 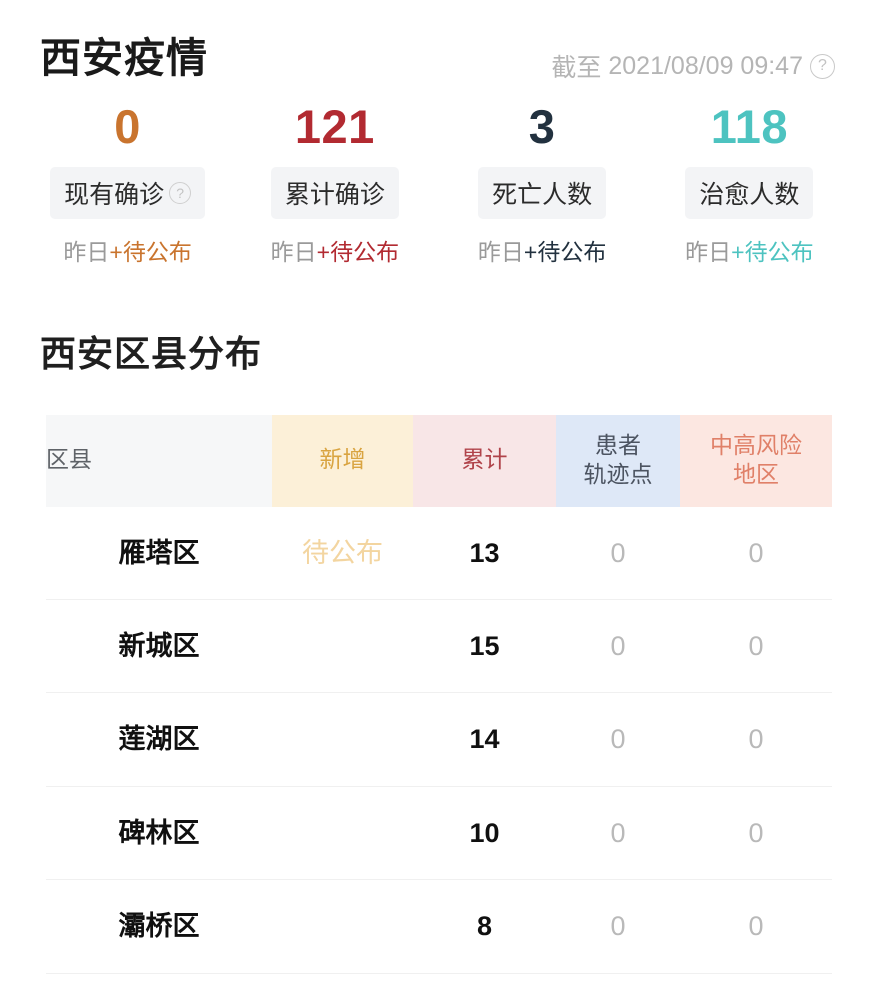 I want to click on stat-label-pill: 治愈人数, so click(x=749, y=192).